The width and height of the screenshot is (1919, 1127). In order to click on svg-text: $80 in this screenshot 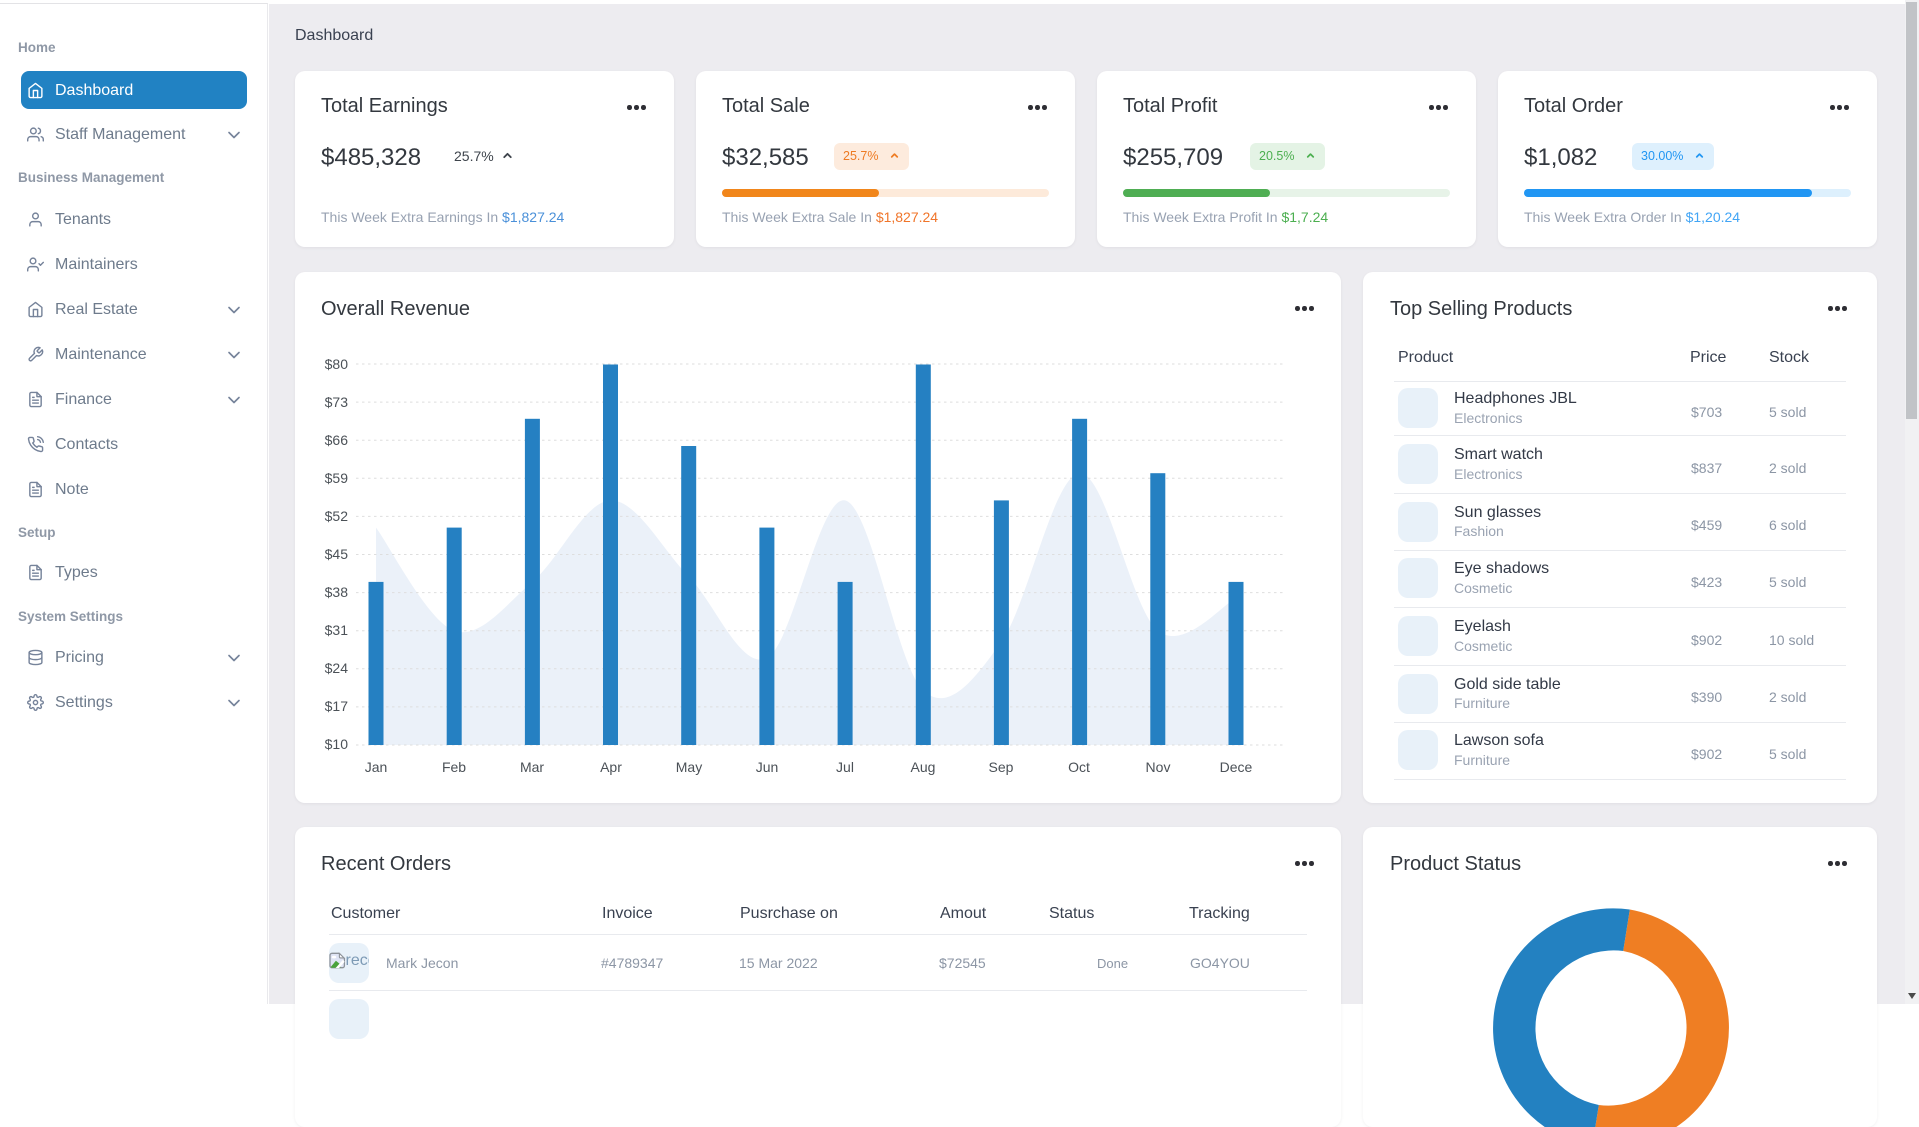, I will do `click(337, 364)`.